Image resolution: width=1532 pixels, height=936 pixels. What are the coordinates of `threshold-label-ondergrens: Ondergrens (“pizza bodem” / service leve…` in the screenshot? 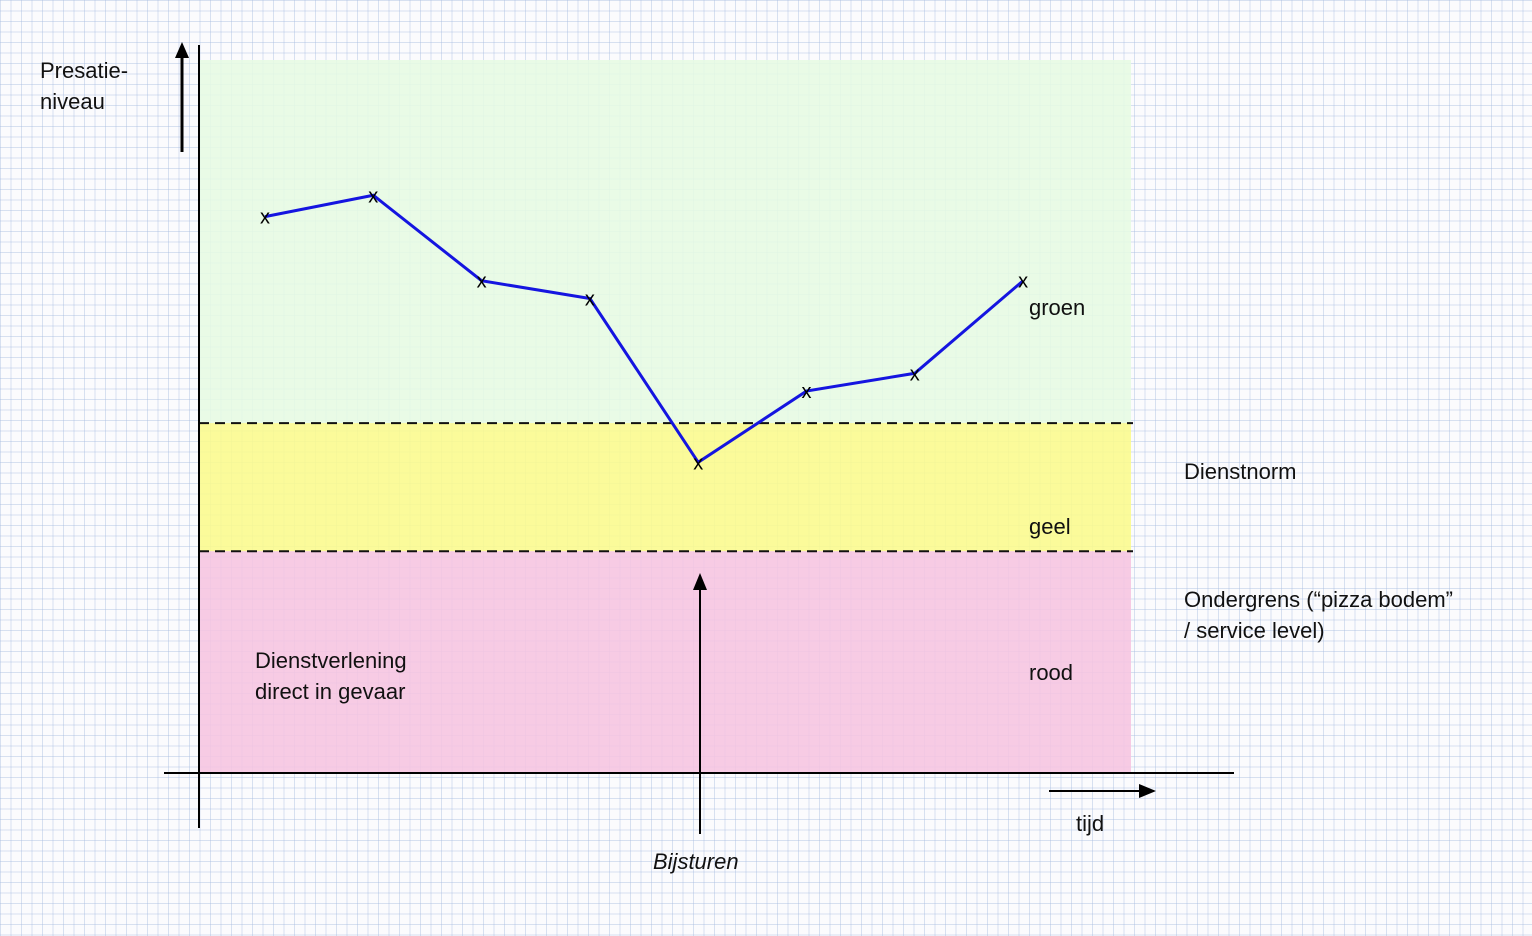 It's located at (1319, 615).